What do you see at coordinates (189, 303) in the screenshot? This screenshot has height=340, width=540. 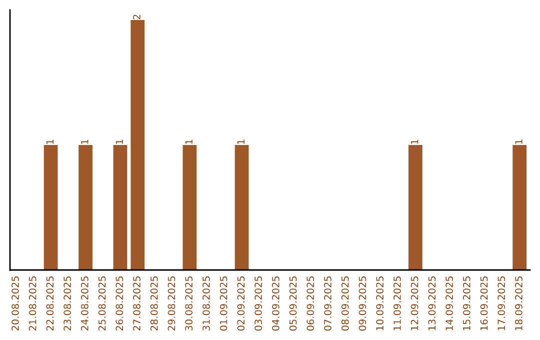 I see `x-tick-label: 30.08.2025` at bounding box center [189, 303].